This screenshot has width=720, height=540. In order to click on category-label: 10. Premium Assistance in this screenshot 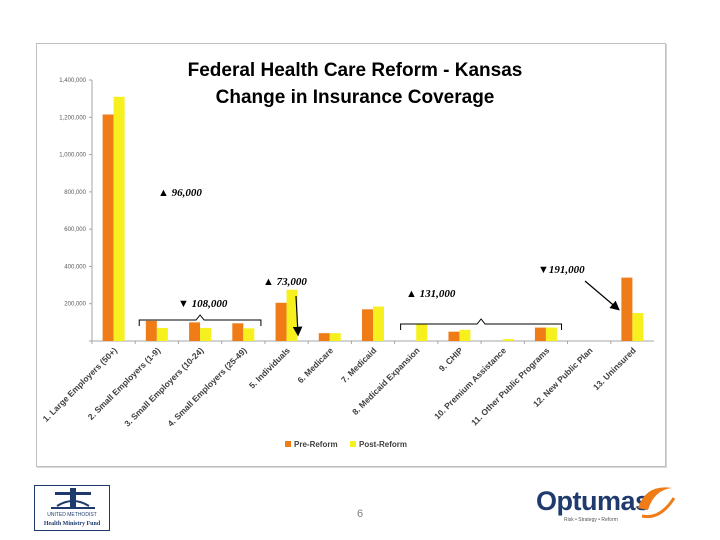, I will do `click(470, 383)`.